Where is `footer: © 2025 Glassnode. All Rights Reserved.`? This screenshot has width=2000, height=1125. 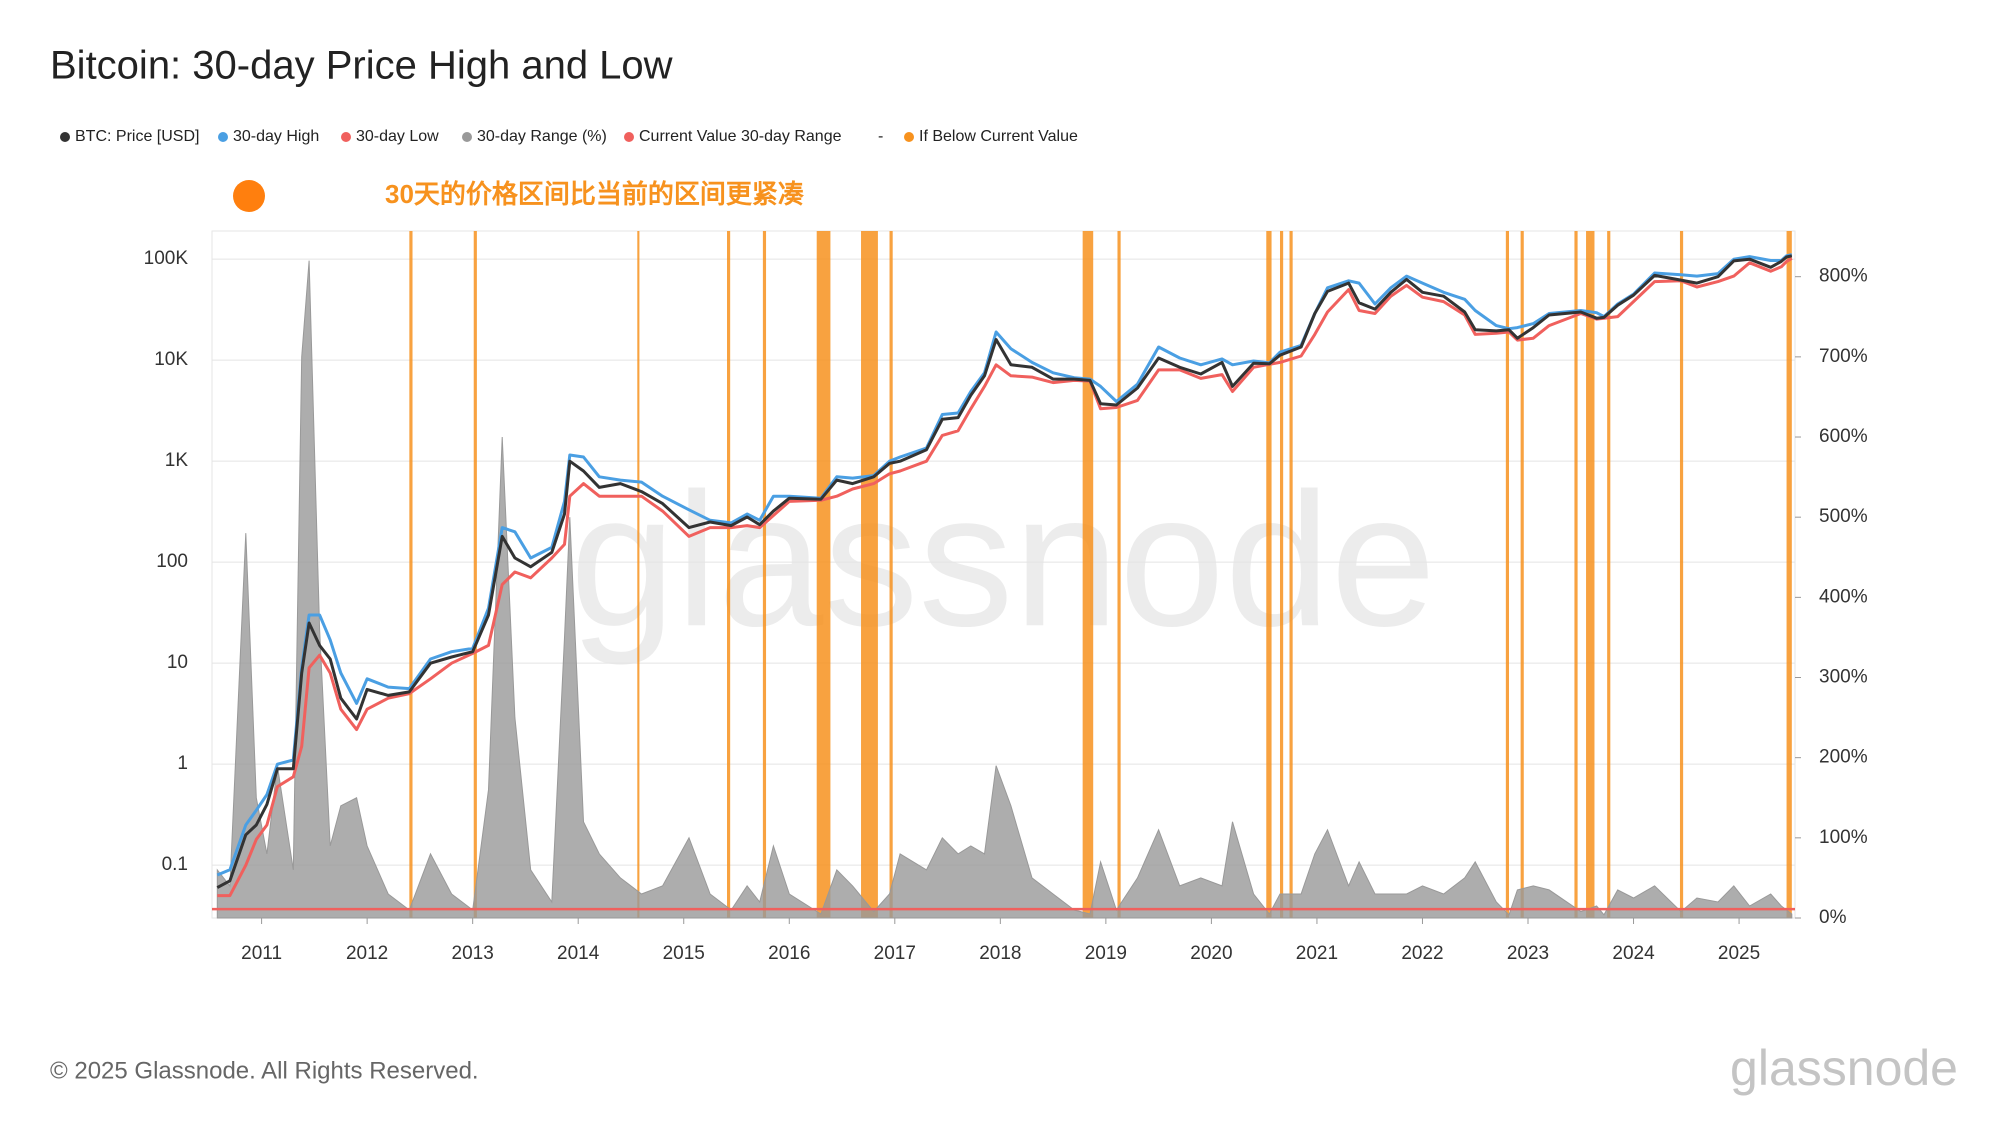 footer: © 2025 Glassnode. All Rights Reserved. is located at coordinates (264, 1070).